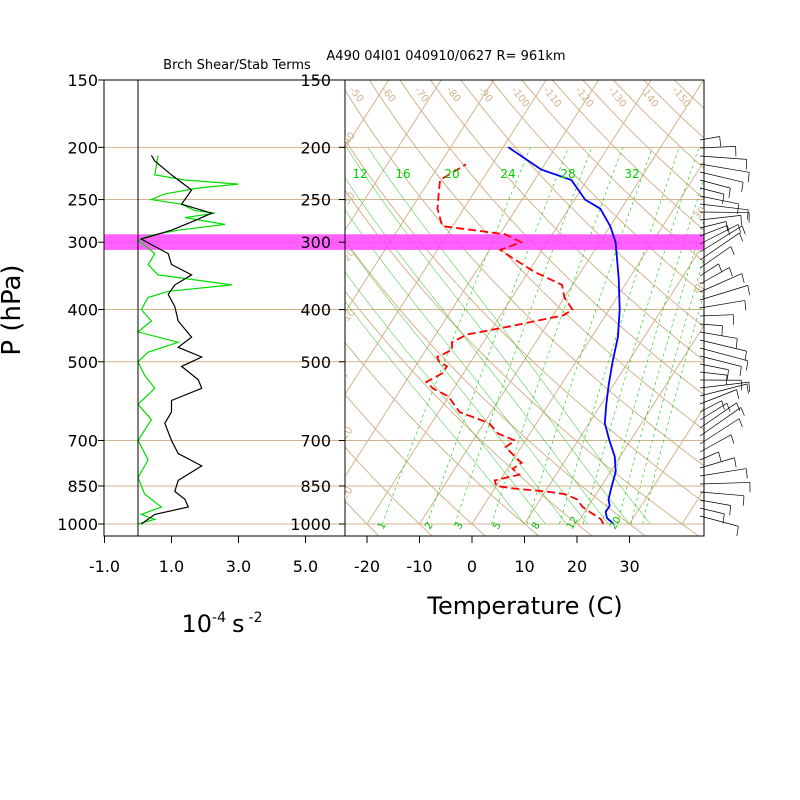 This screenshot has width=800, height=800. I want to click on temperature-x-tick-label: 30, so click(629, 566).